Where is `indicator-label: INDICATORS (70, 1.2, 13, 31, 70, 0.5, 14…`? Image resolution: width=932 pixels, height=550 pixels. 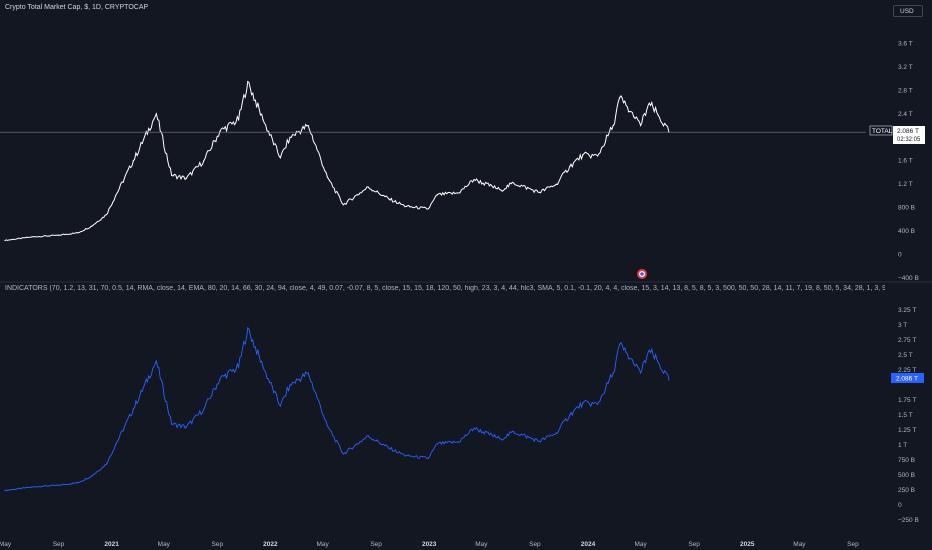
indicator-label: INDICATORS (70, 1.2, 13, 31, 70, 0.5, 14… is located at coordinates (445, 288).